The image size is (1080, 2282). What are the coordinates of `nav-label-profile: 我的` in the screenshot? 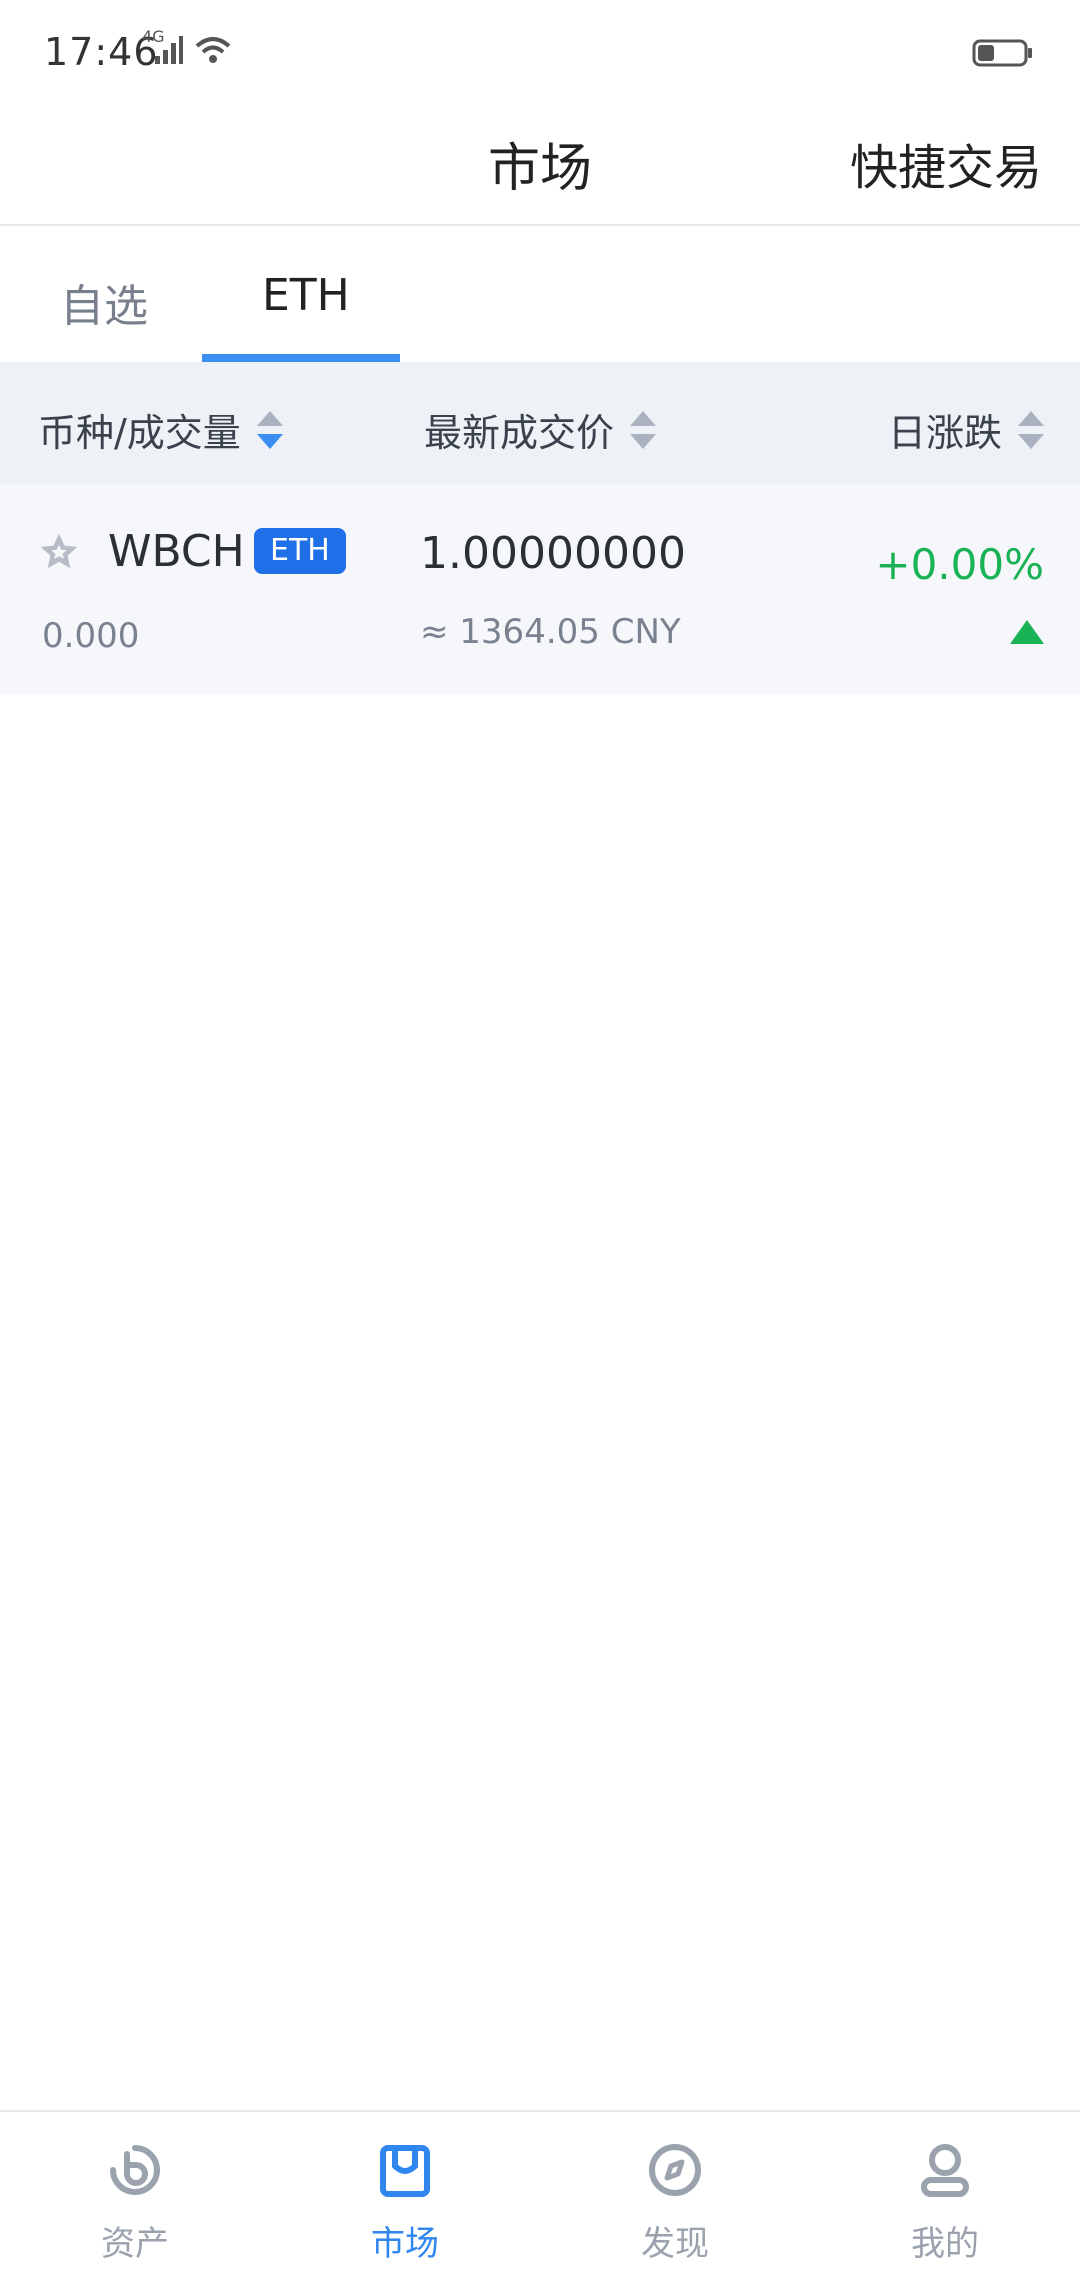 It's located at (945, 2244).